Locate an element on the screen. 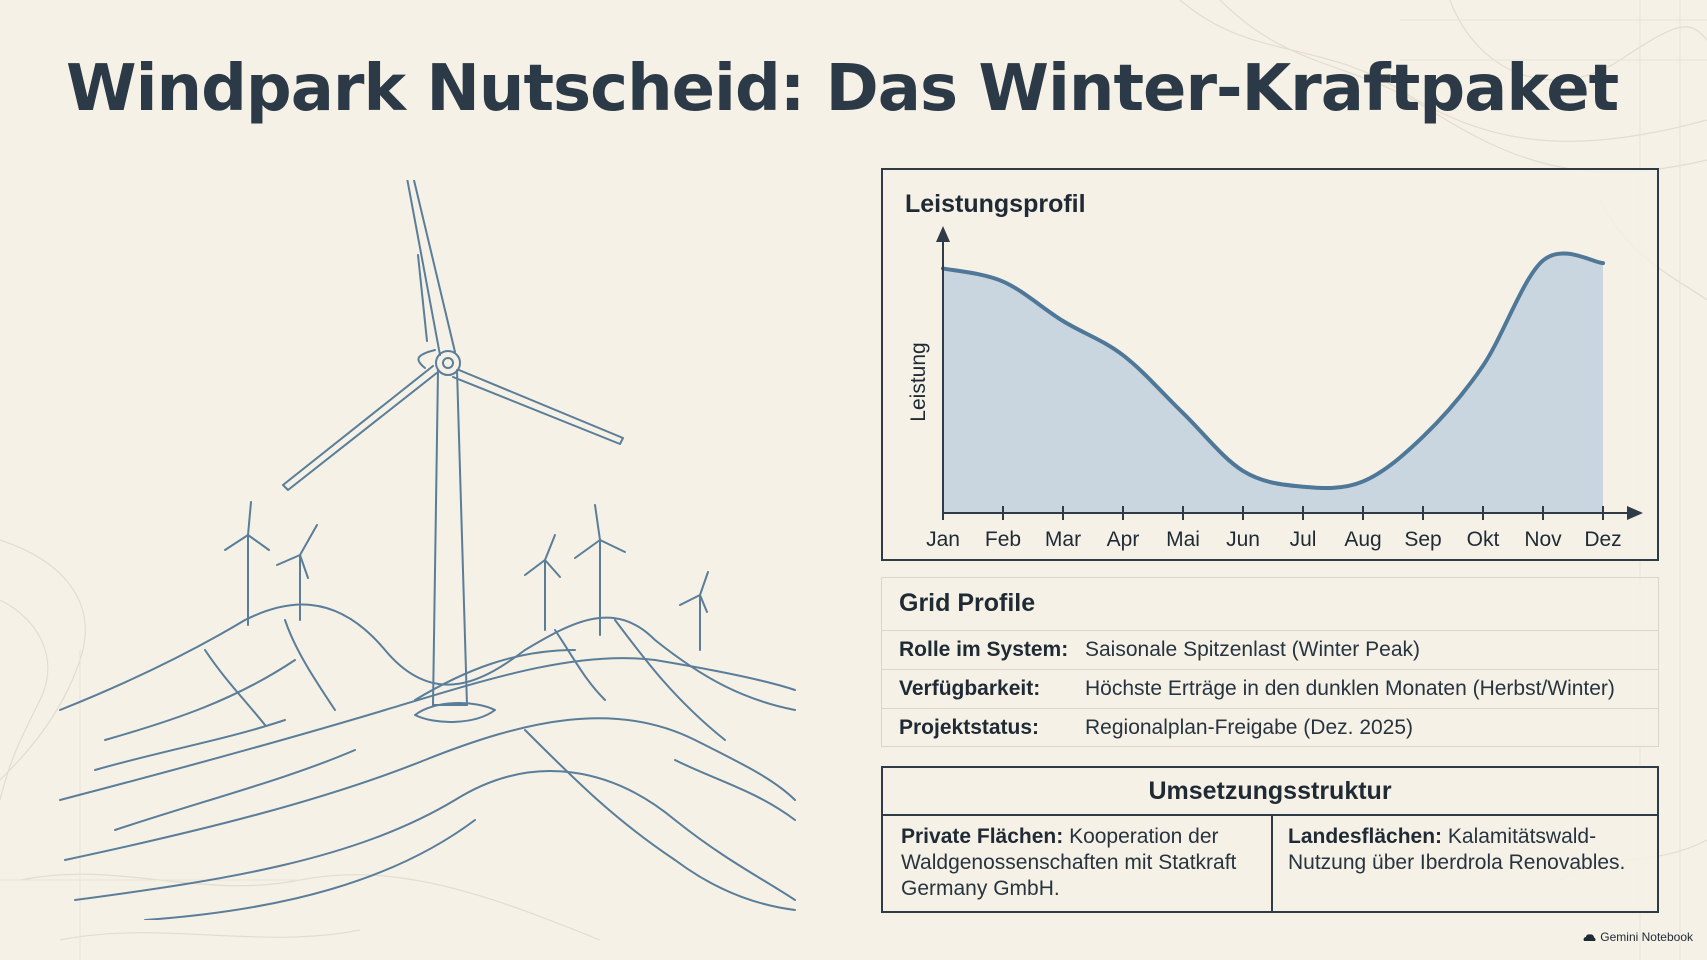 The width and height of the screenshot is (1707, 960). grid-row-label: Projektstatus: is located at coordinates (969, 727).